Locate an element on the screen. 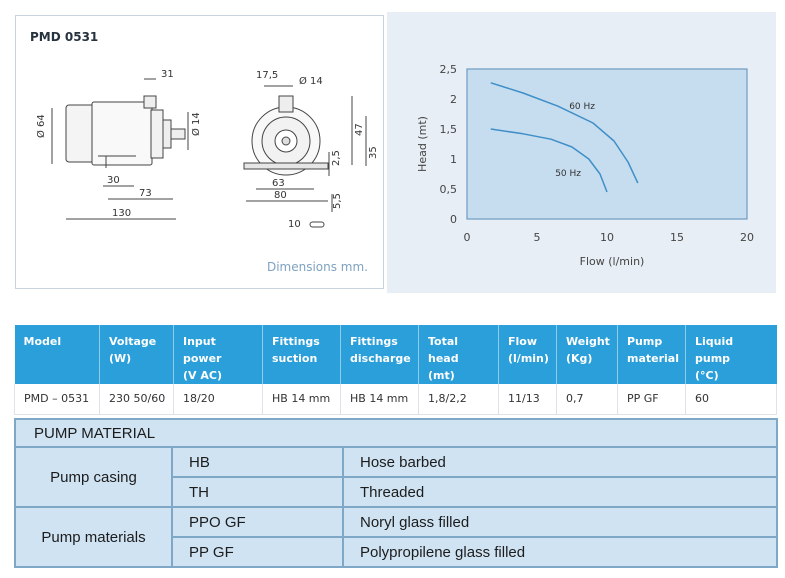 The image size is (785, 578). dim-17-5: 17,5 is located at coordinates (267, 75).